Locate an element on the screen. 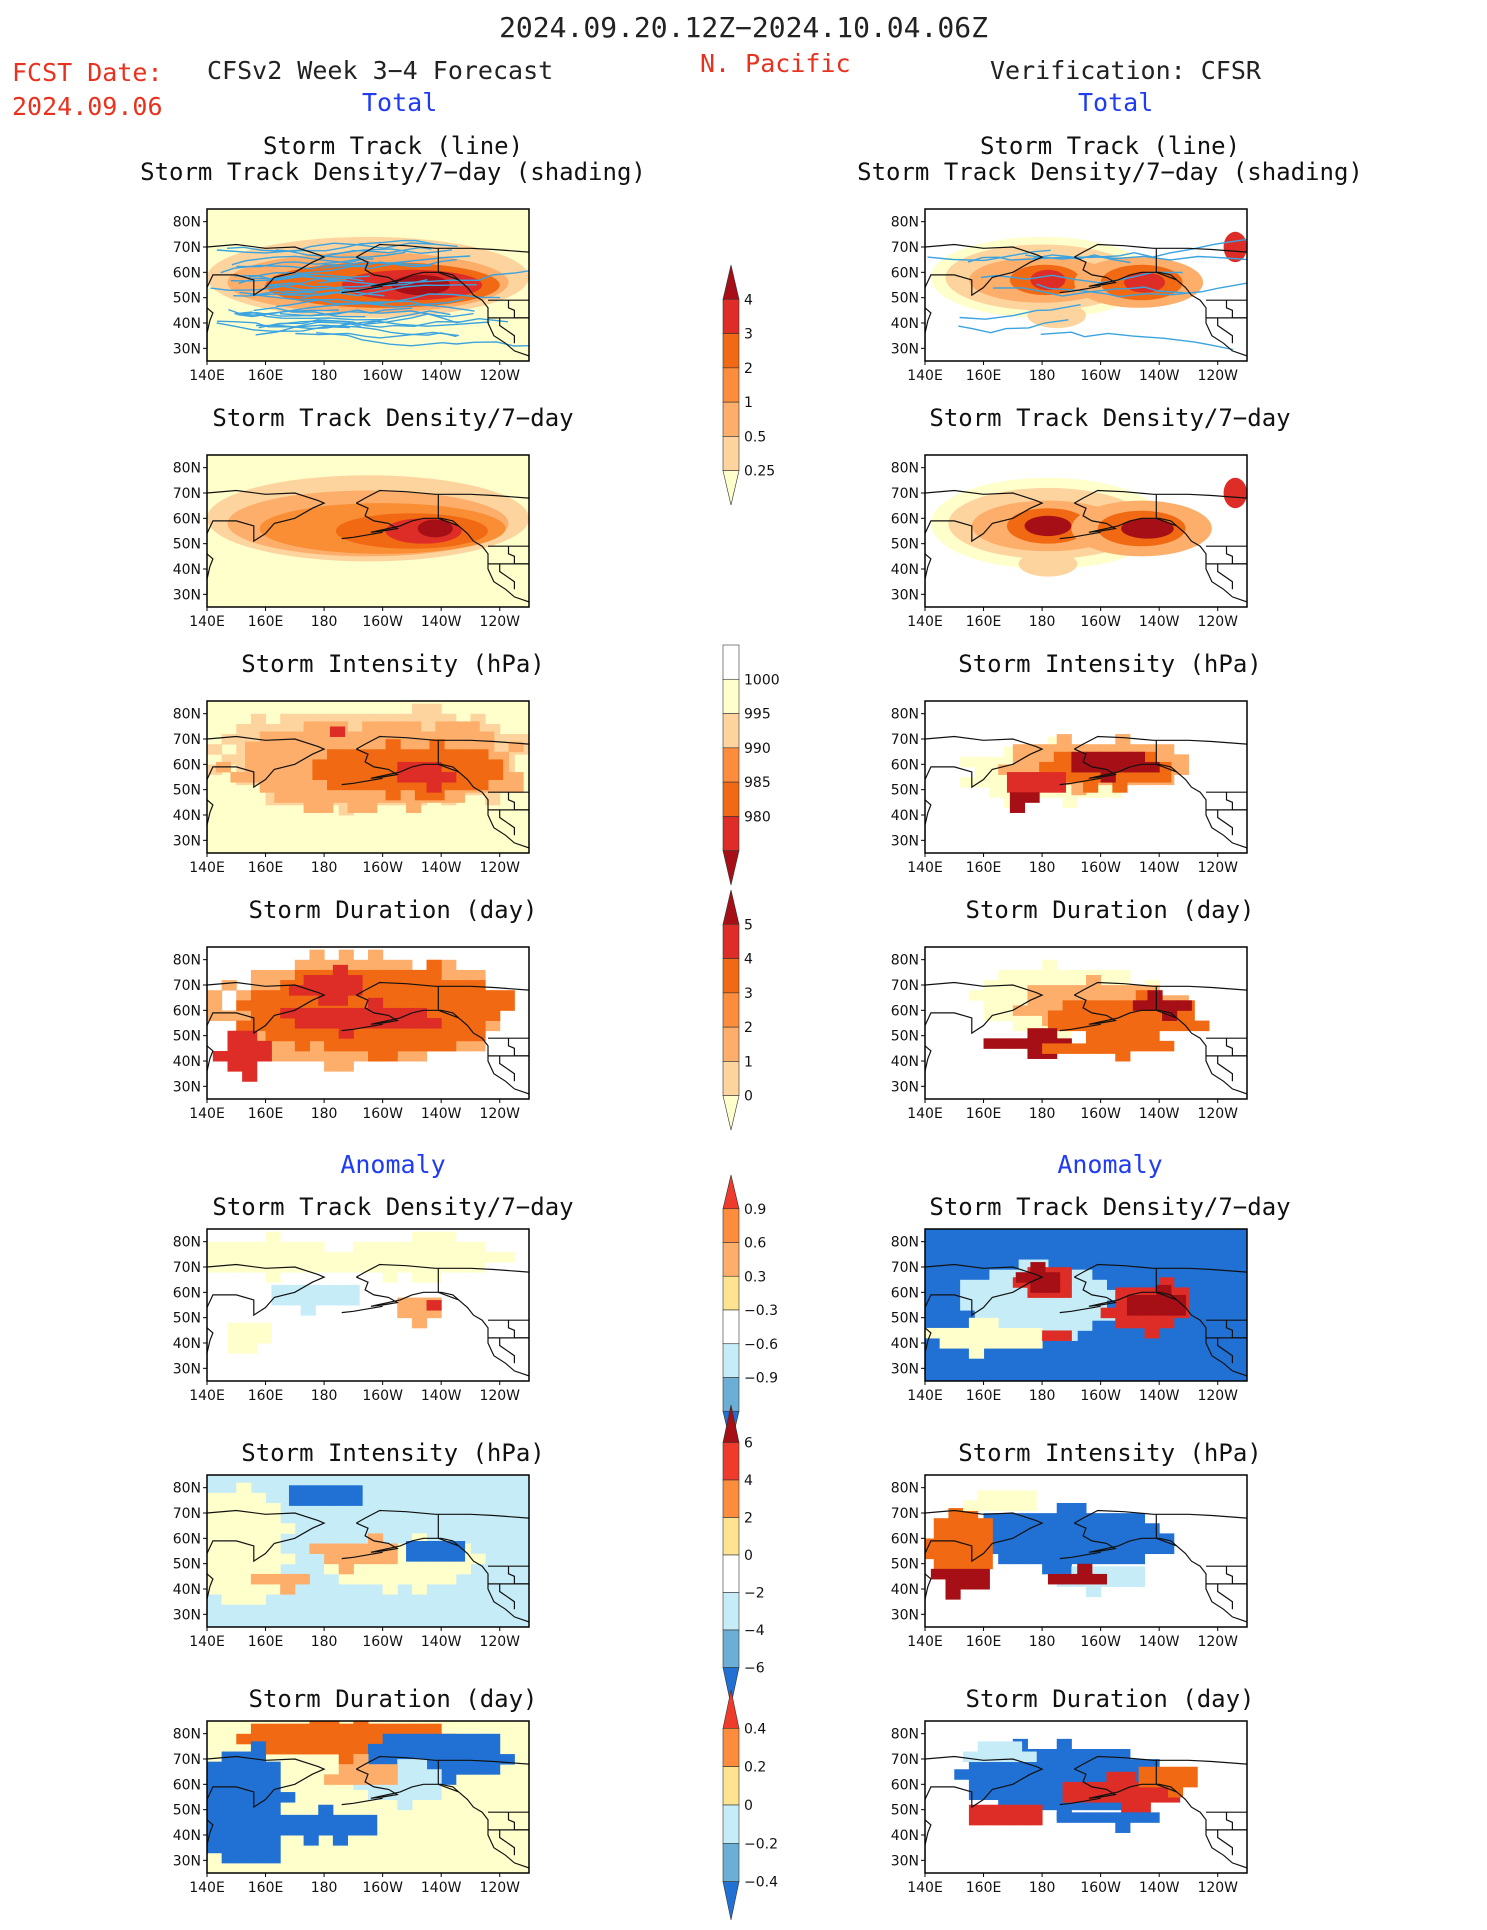 The width and height of the screenshot is (1487, 1930). panel-title: Storm Track Density/7−day is located at coordinates (1110, 1207).